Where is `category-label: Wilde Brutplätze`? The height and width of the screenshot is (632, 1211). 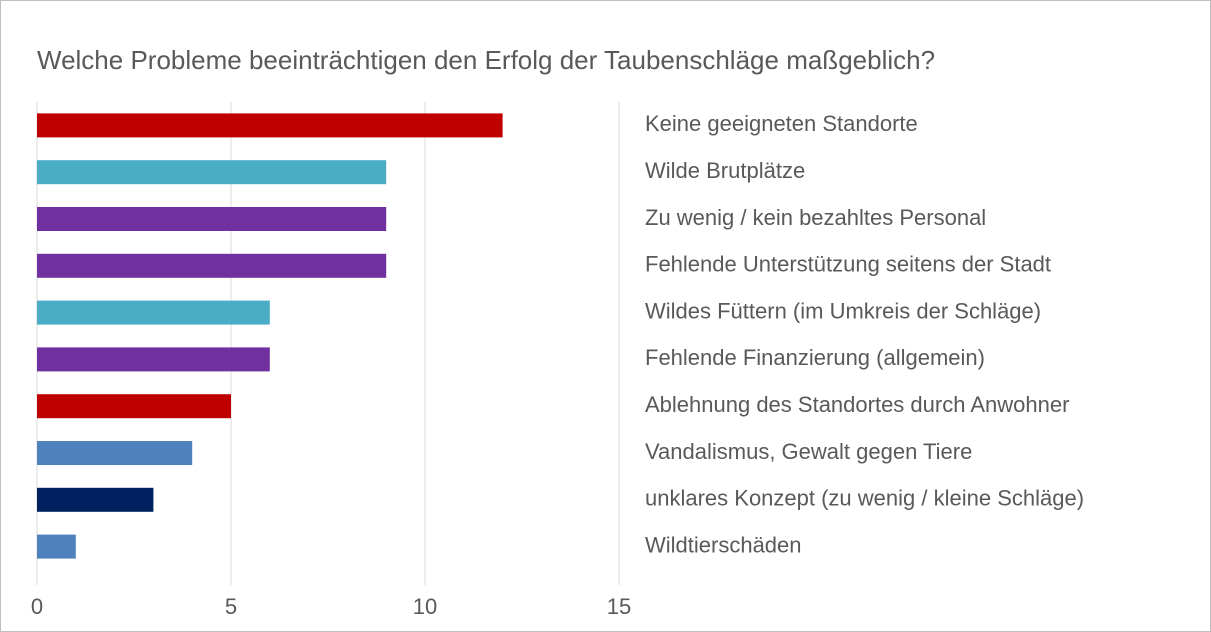
category-label: Wilde Brutplätze is located at coordinates (725, 170).